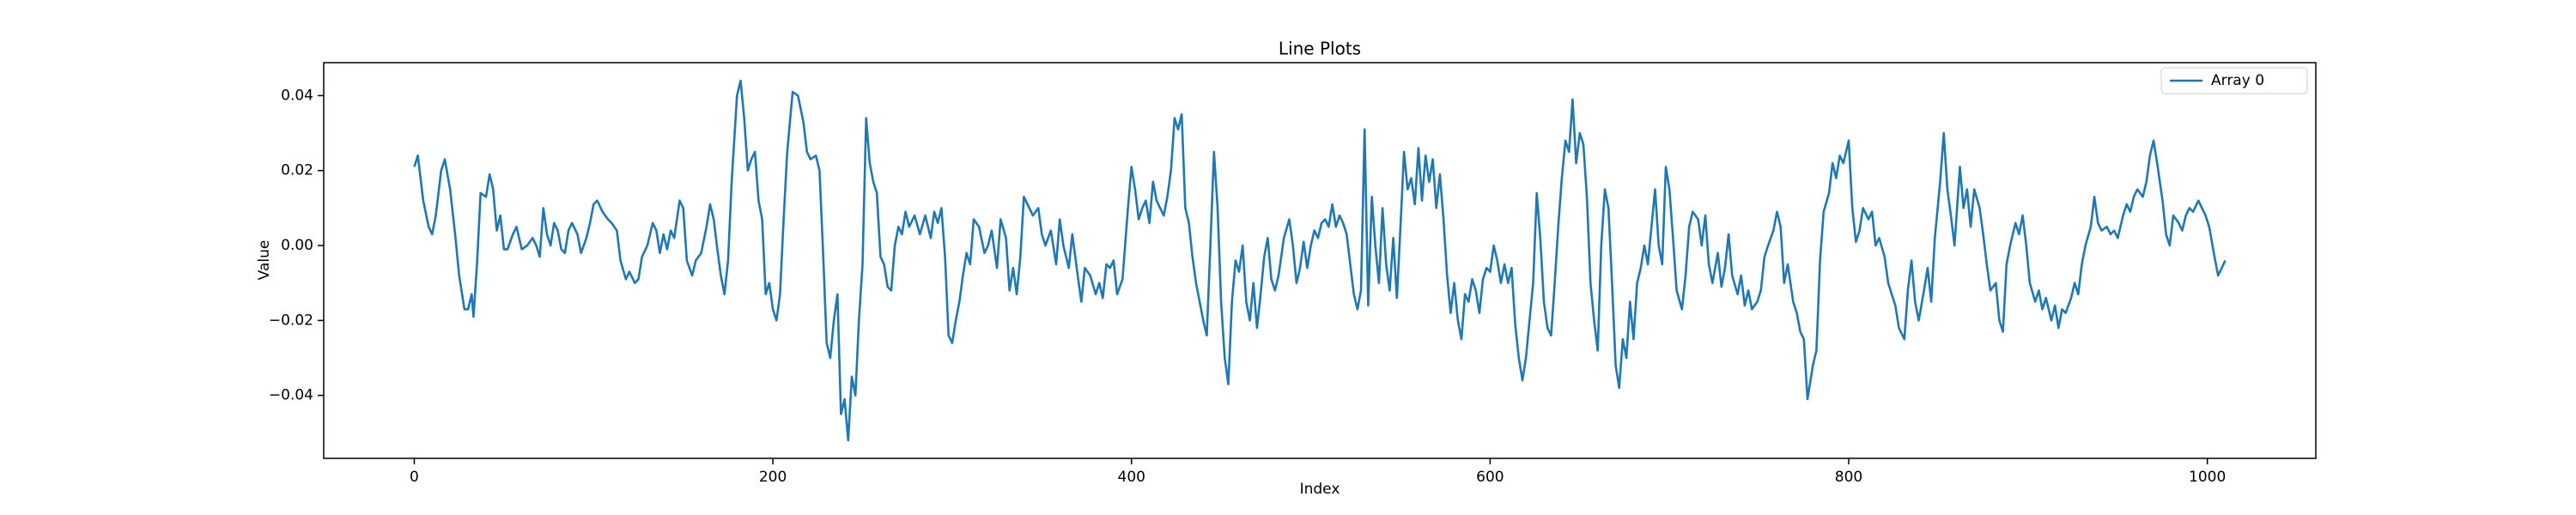  What do you see at coordinates (1320, 489) in the screenshot?
I see `x-axis-label: Index` at bounding box center [1320, 489].